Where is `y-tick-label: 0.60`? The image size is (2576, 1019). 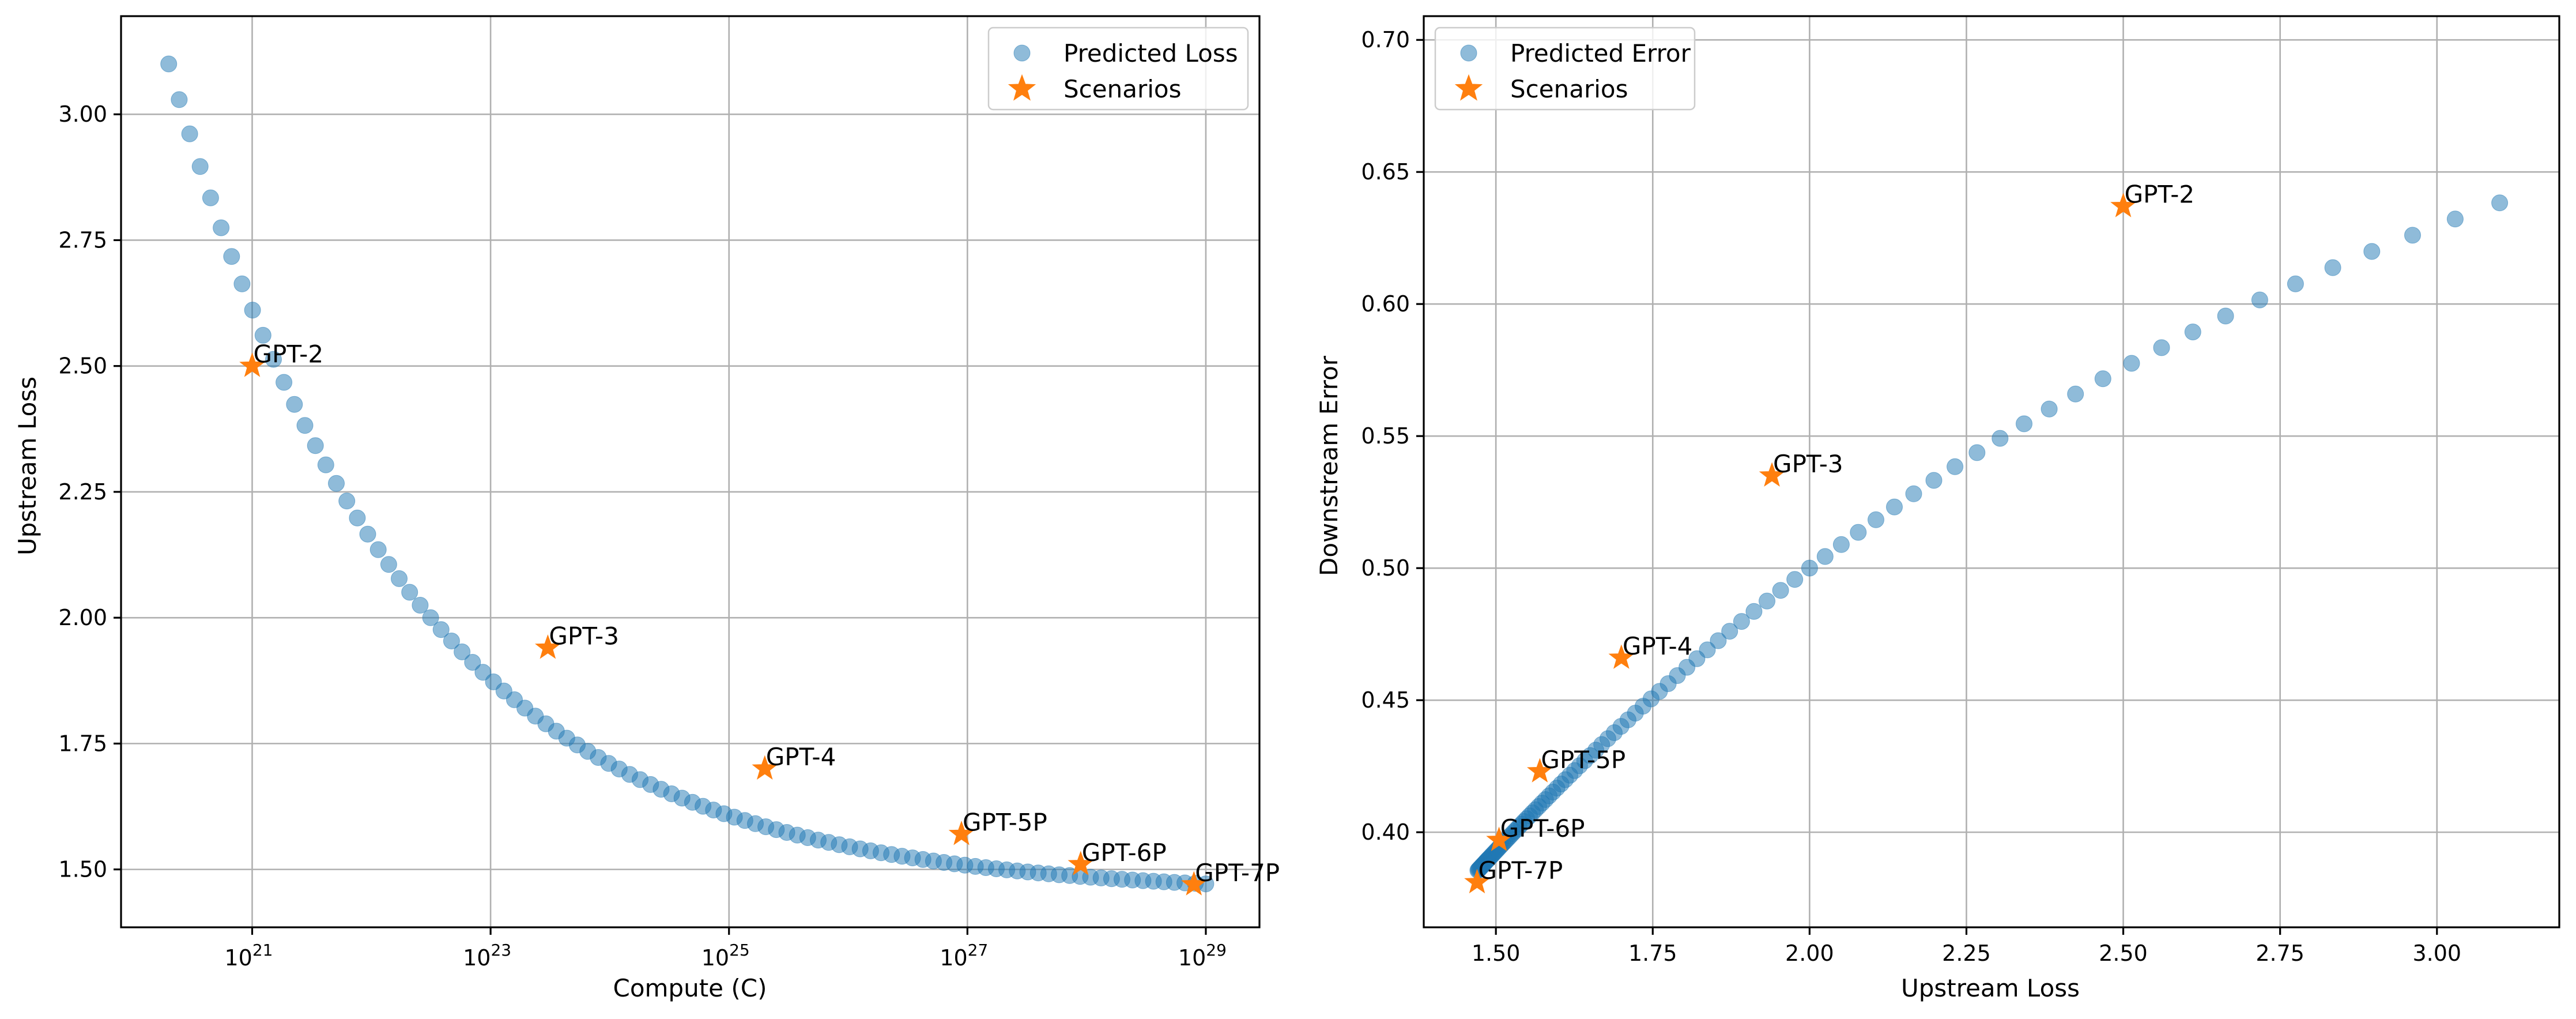
y-tick-label: 0.60 is located at coordinates (1385, 304).